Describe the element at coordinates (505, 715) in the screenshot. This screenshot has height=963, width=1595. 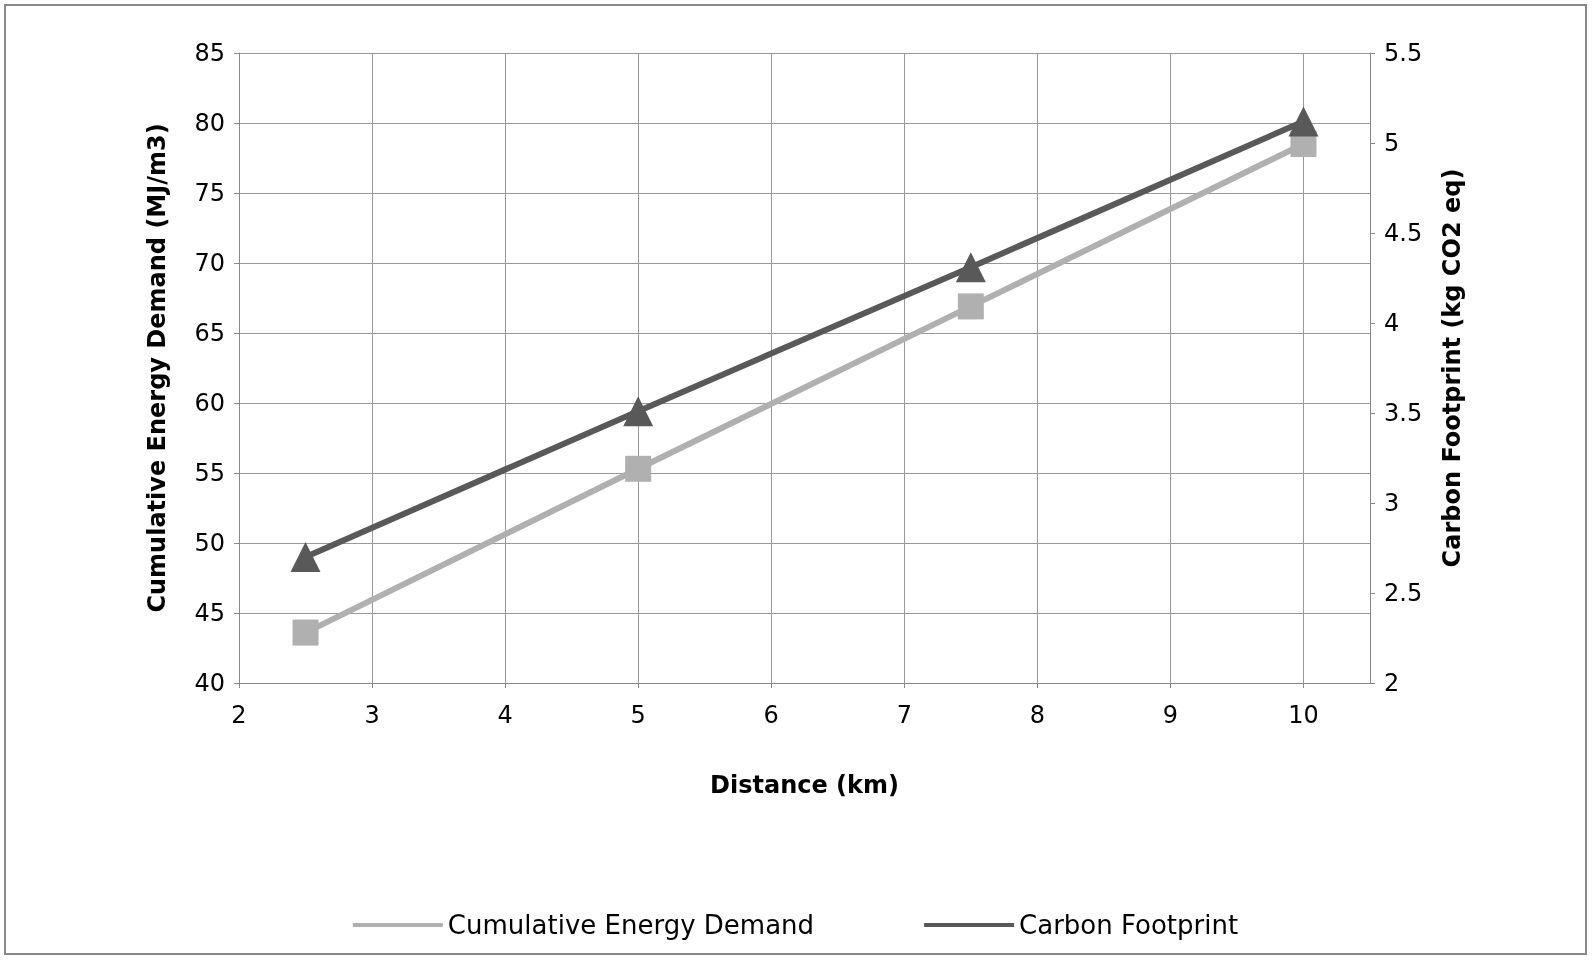
I see `x-tick-label: 4` at that location.